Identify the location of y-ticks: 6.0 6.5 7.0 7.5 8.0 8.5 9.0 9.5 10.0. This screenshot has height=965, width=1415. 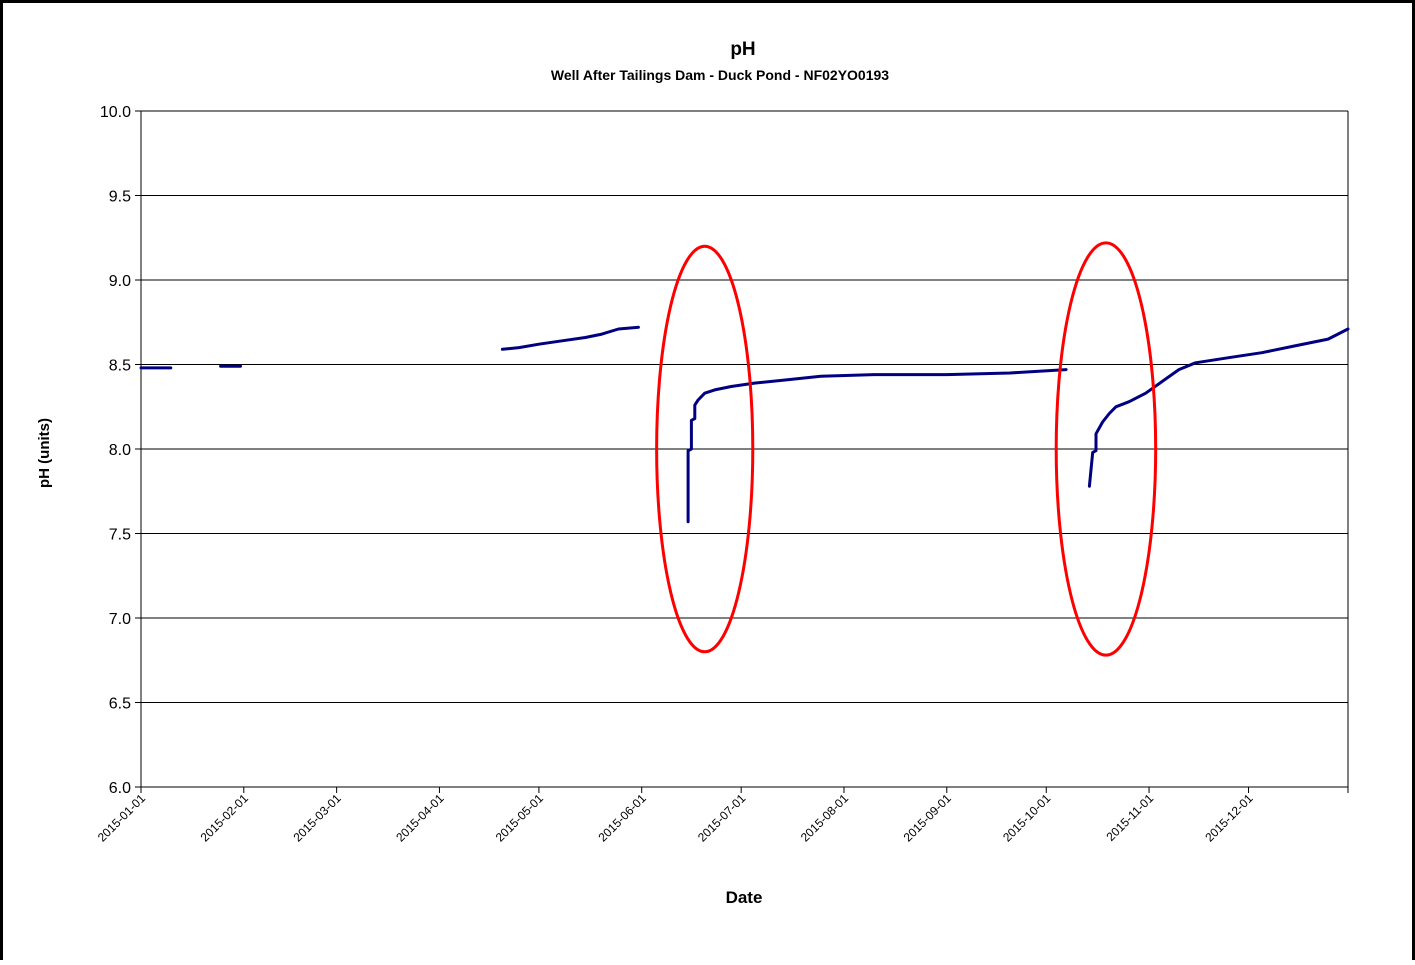
(120, 450).